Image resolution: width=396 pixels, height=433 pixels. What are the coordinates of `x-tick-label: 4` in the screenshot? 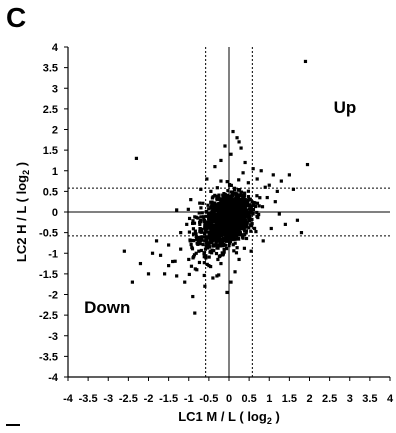 It's located at (390, 399).